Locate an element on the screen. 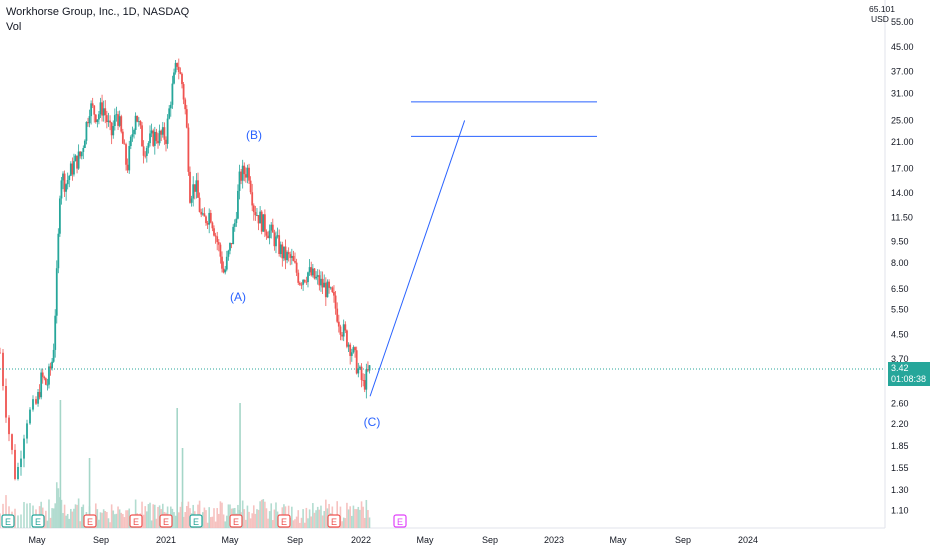 The width and height of the screenshot is (932, 550). projection-trend-line is located at coordinates (417, 258).